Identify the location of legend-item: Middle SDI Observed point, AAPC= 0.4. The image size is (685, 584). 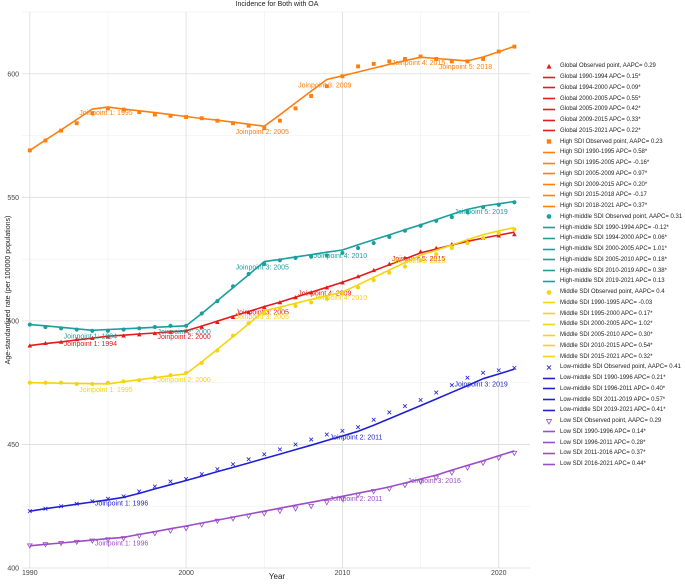
(613, 292).